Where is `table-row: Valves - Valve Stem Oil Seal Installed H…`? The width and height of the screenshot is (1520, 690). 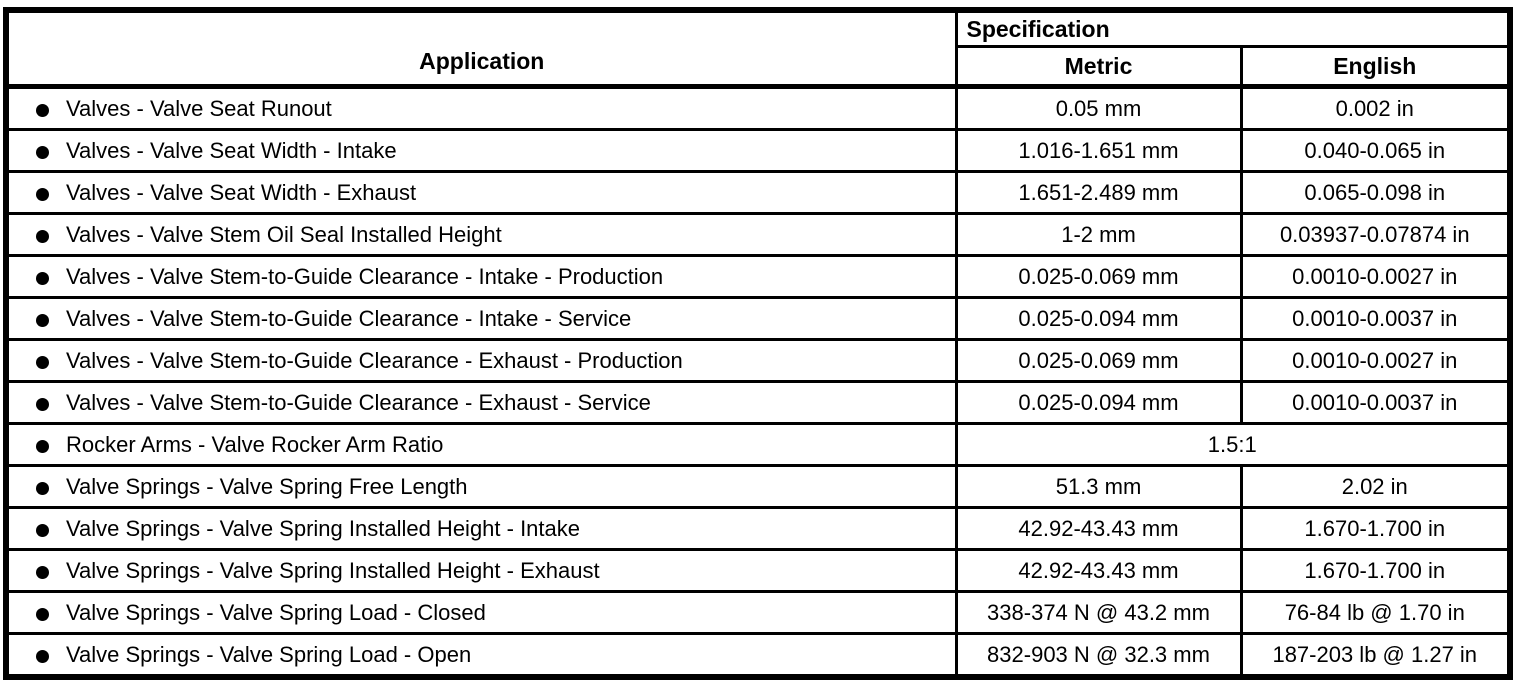
table-row: Valves - Valve Stem Oil Seal Installed H… is located at coordinates (758, 234).